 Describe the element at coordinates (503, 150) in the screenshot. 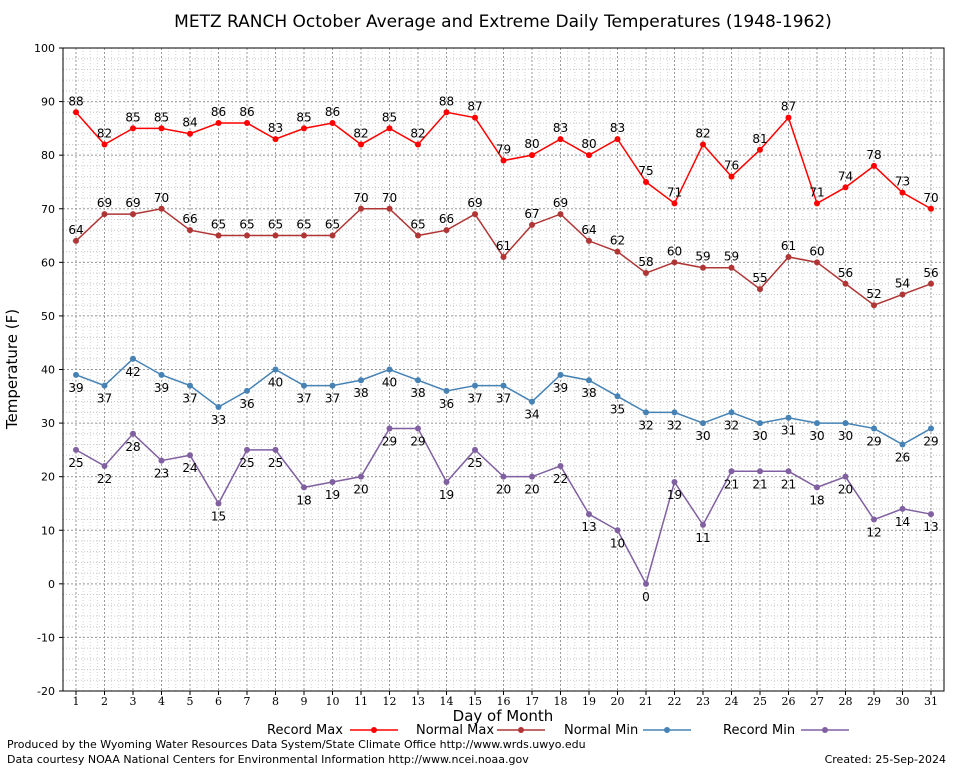

I see `data-label-record-max: 79` at that location.